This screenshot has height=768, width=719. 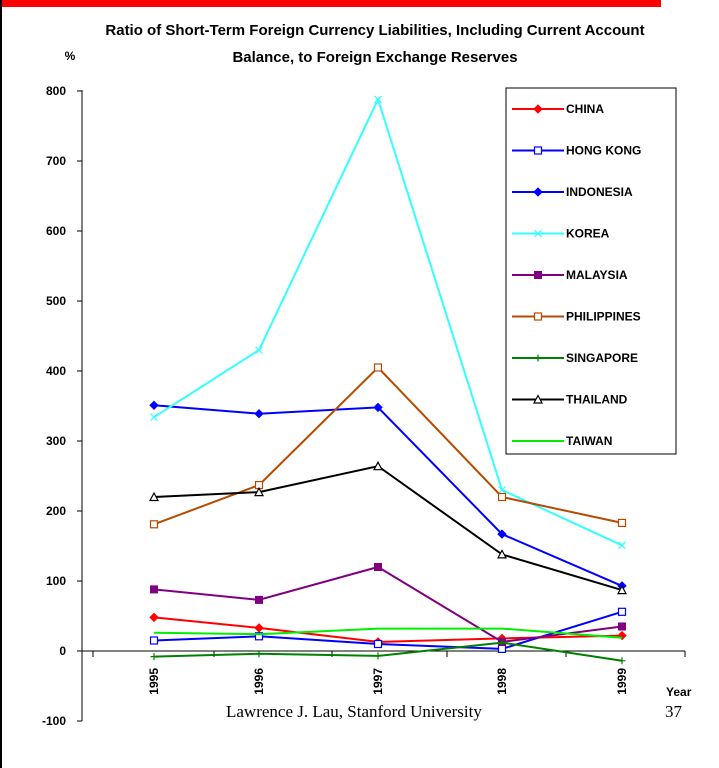 What do you see at coordinates (56, 161) in the screenshot?
I see `y-tick-label: 700` at bounding box center [56, 161].